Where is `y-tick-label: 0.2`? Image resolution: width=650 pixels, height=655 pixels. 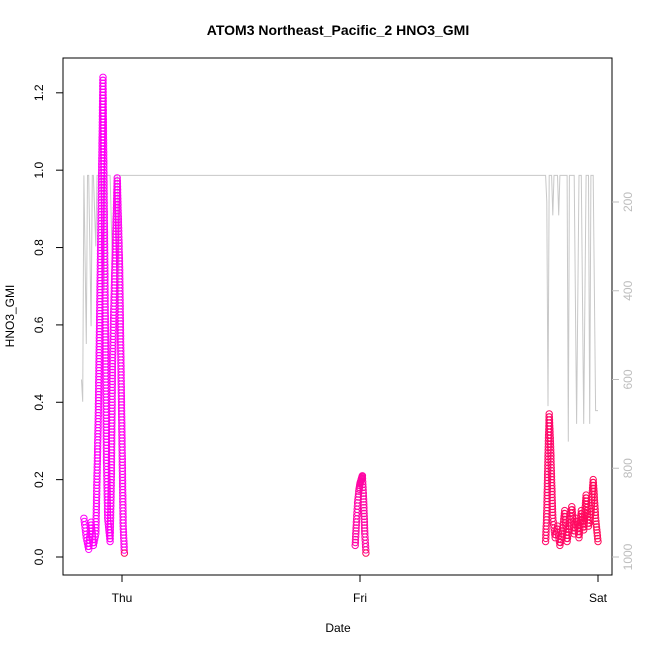
y-tick-label: 0.2 is located at coordinates (39, 479).